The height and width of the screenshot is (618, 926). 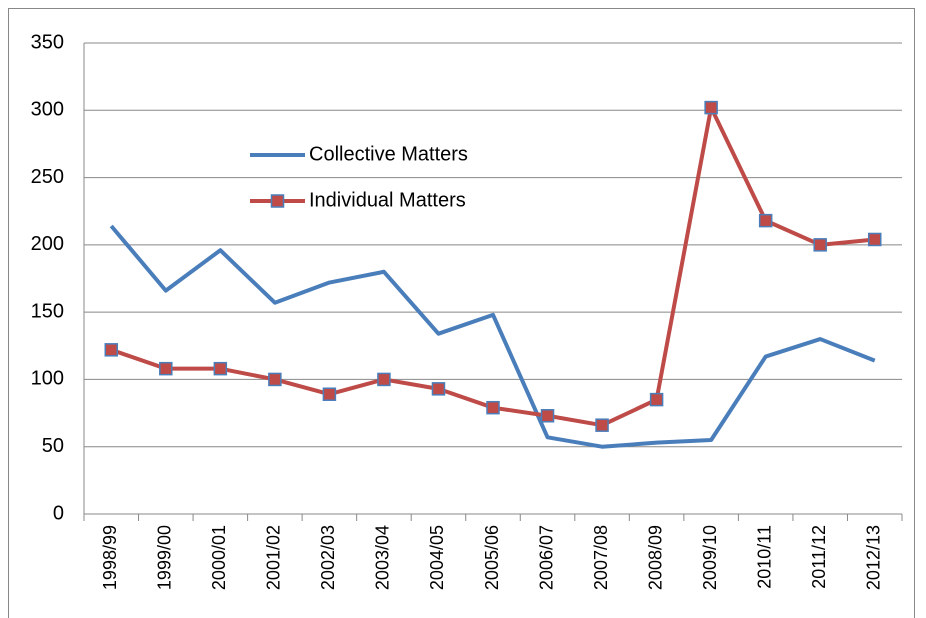 I want to click on x-tick-label: 2002/03, so click(x=328, y=557).